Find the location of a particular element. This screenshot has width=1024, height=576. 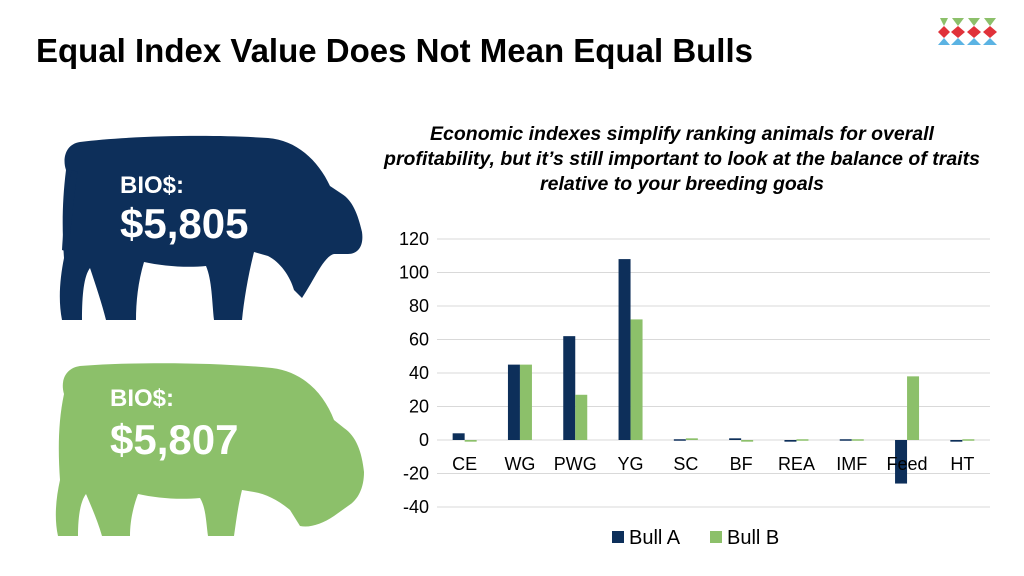

x-category-label: YG is located at coordinates (631, 464).